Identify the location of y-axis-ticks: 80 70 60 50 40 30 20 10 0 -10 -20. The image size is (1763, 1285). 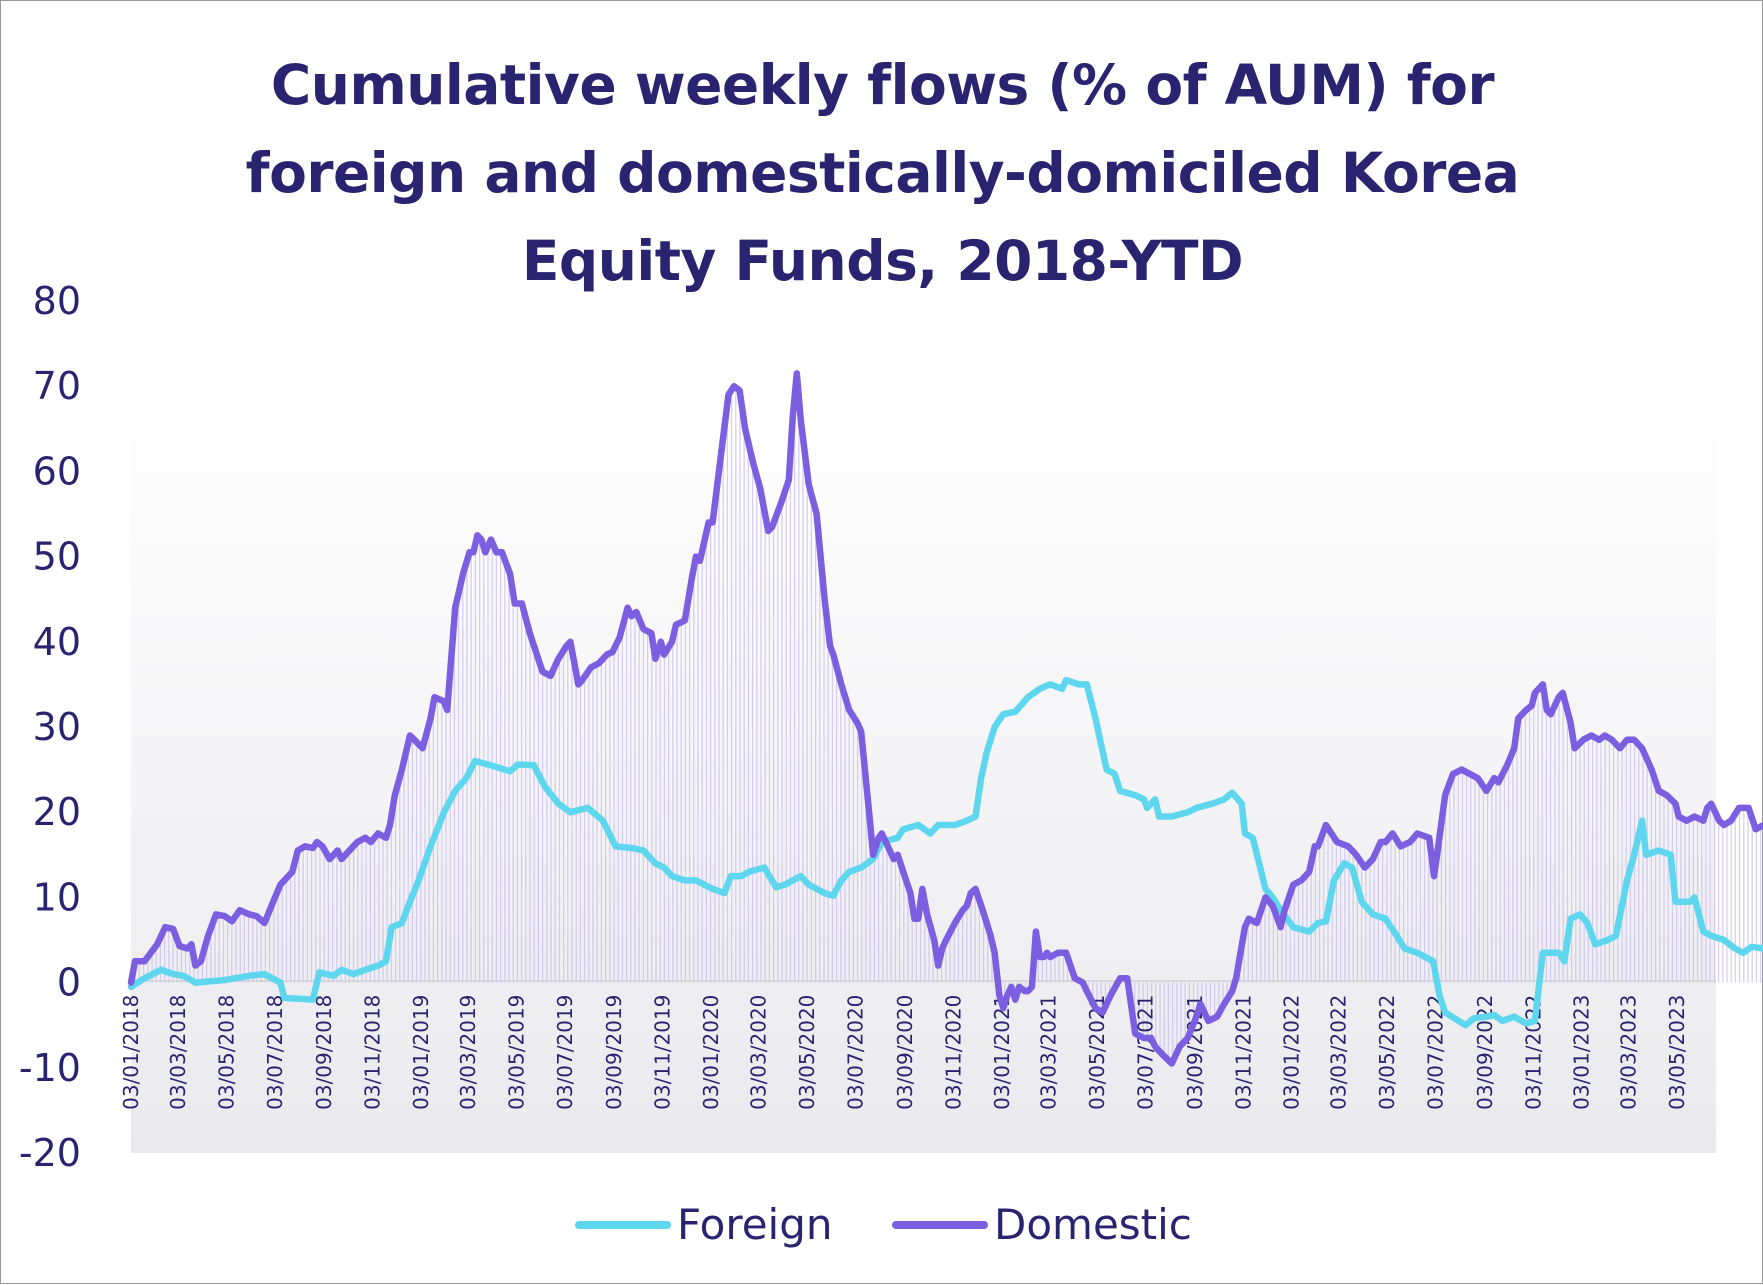
(50, 727).